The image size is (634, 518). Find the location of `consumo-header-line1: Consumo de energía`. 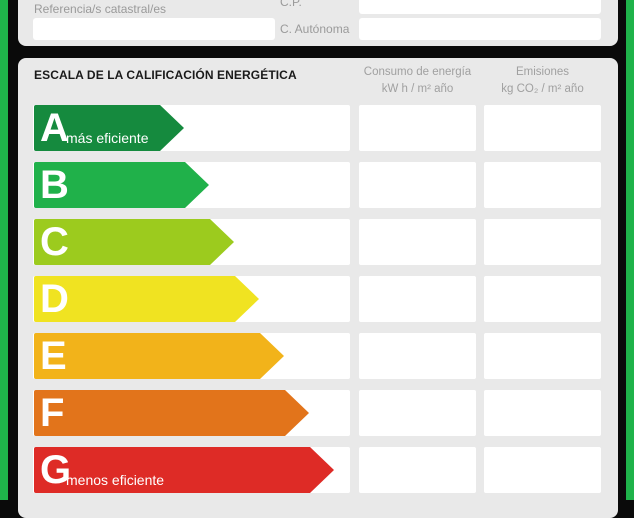

consumo-header-line1: Consumo de energía is located at coordinates (417, 72).